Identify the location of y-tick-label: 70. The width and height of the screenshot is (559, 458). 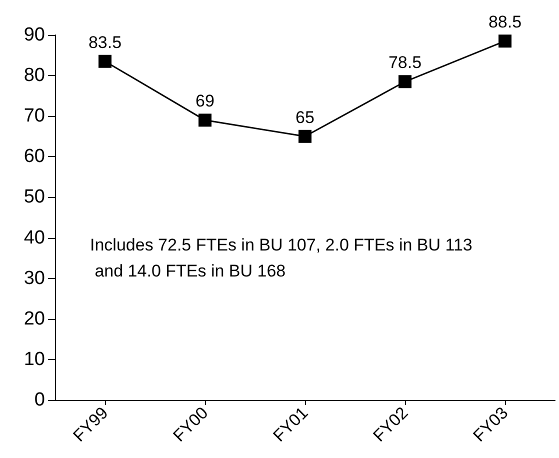
(34, 116).